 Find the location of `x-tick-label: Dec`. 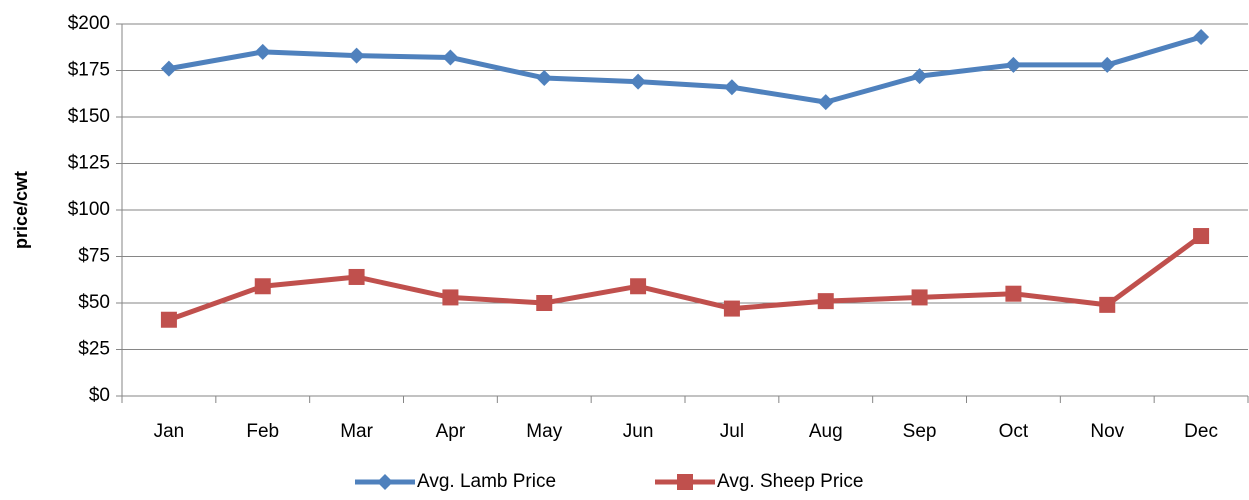

x-tick-label: Dec is located at coordinates (1201, 431).